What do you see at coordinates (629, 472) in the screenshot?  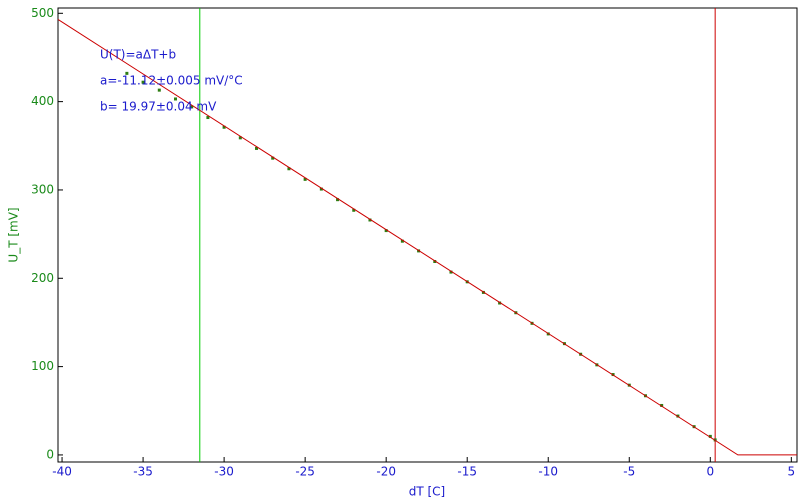 I see `x-tick-label: -5` at bounding box center [629, 472].